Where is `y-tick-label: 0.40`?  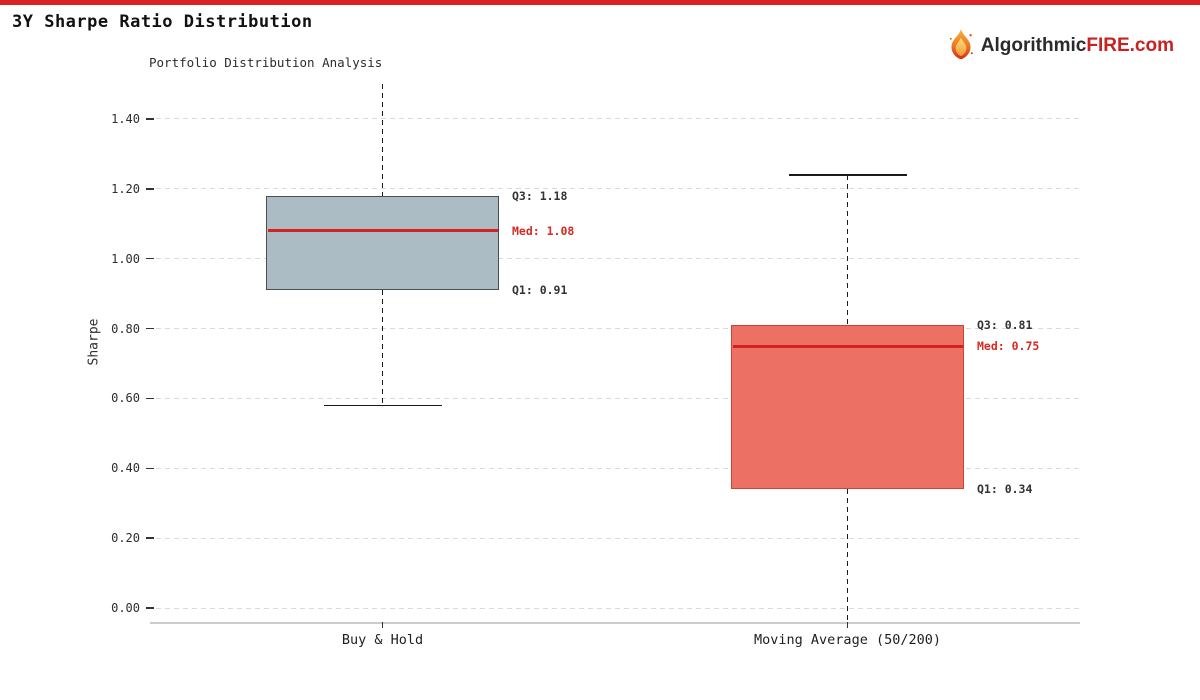
y-tick-label: 0.40 is located at coordinates (125, 468).